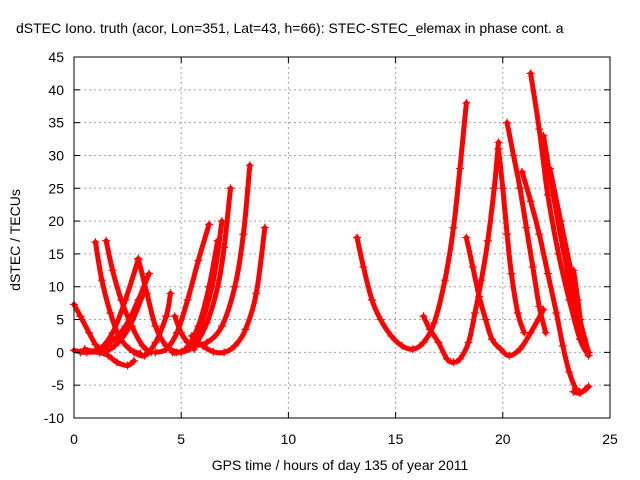 The image size is (640, 480). Describe the element at coordinates (396, 439) in the screenshot. I see `x-tick-label: 15` at that location.